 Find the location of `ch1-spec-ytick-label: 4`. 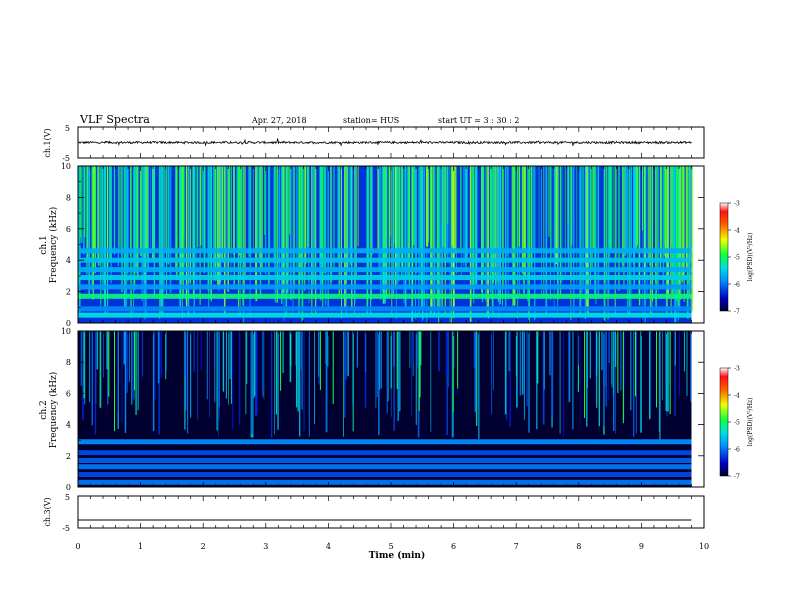

ch1-spec-ytick-label: 4 is located at coordinates (68, 260).